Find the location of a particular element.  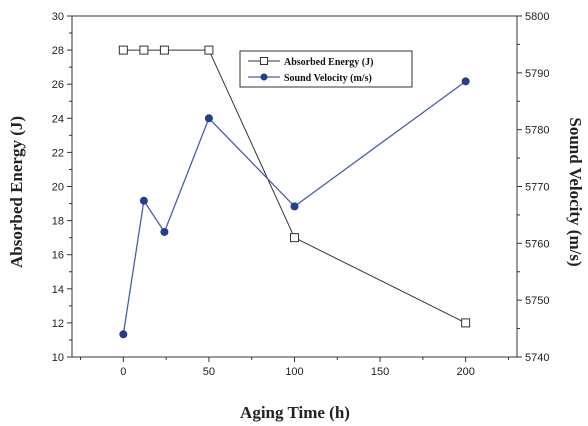

x-axis-title: Aging Time (h) is located at coordinates (295, 412).